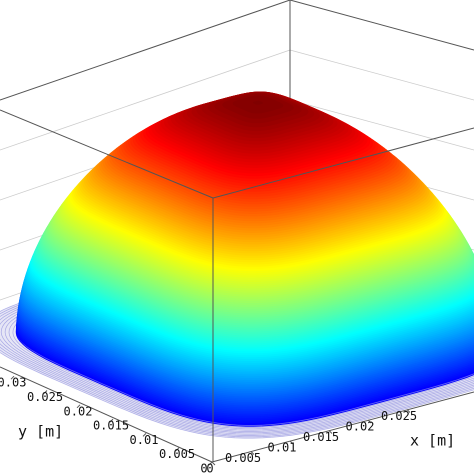 The height and width of the screenshot is (474, 474). What do you see at coordinates (78, 411) in the screenshot?
I see `y-tick-label: 0.02` at bounding box center [78, 411].